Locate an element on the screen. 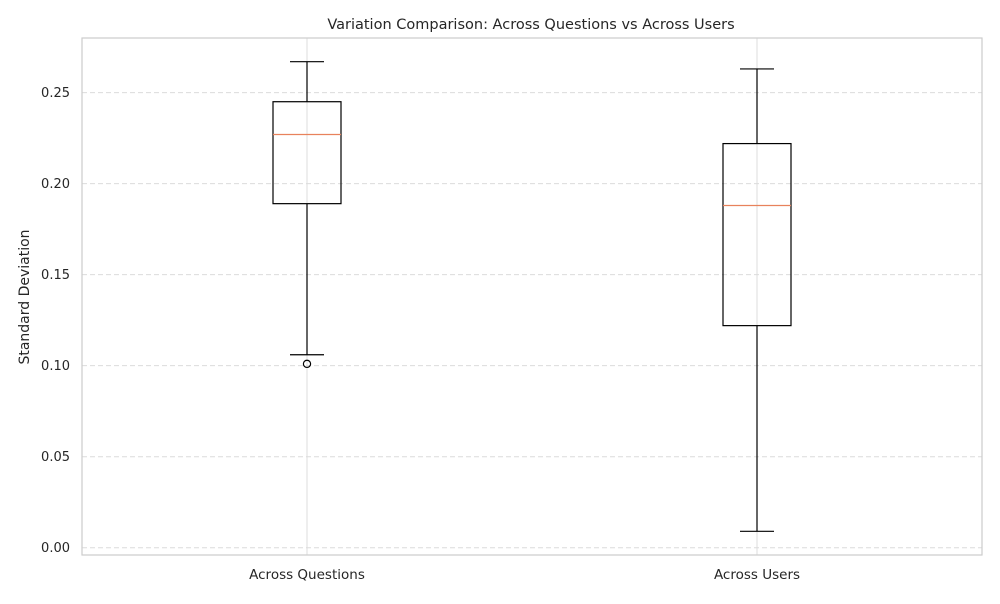 This screenshot has height=604, width=1000. y-tick-label: 0.25 is located at coordinates (55, 93).